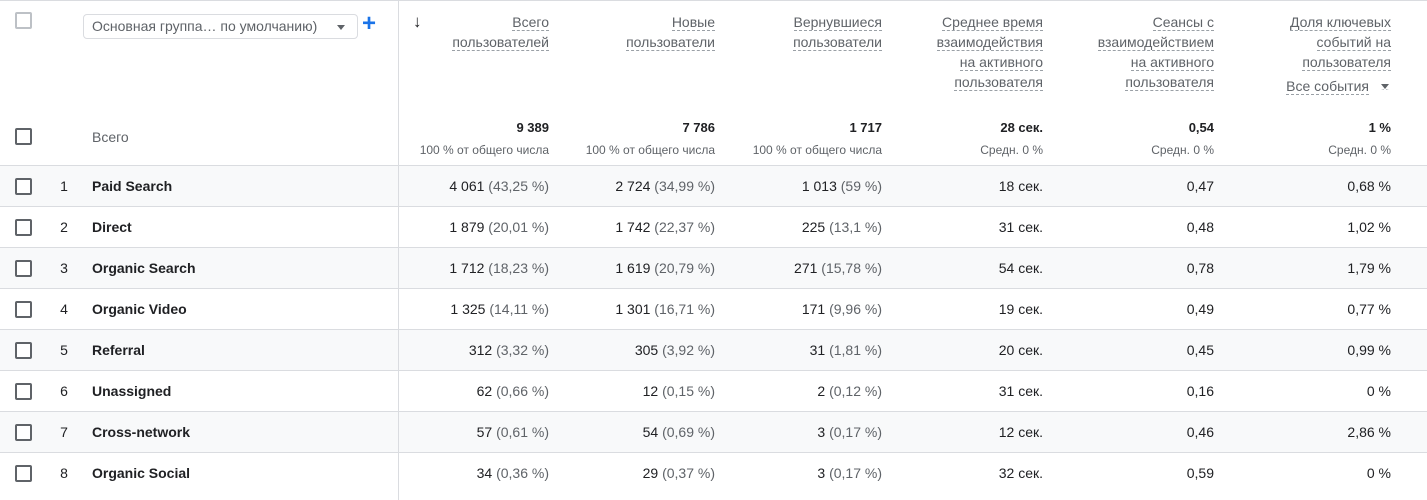  What do you see at coordinates (1172, 62) in the screenshot?
I see `column-header-text: на активного` at bounding box center [1172, 62].